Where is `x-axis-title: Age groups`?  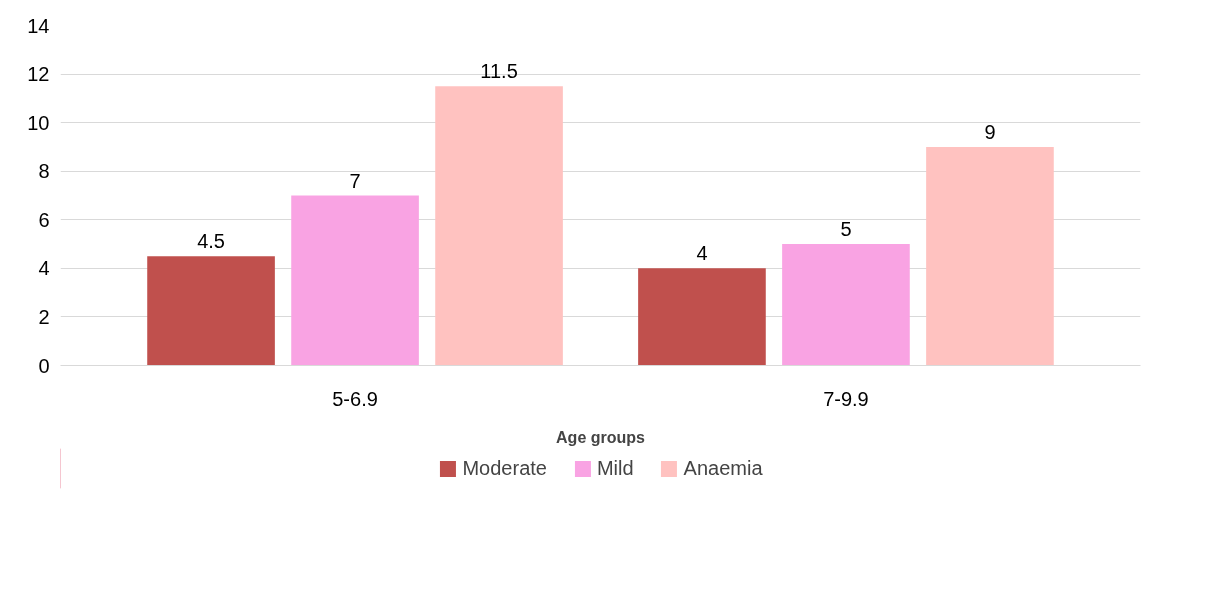 x-axis-title: Age groups is located at coordinates (601, 437).